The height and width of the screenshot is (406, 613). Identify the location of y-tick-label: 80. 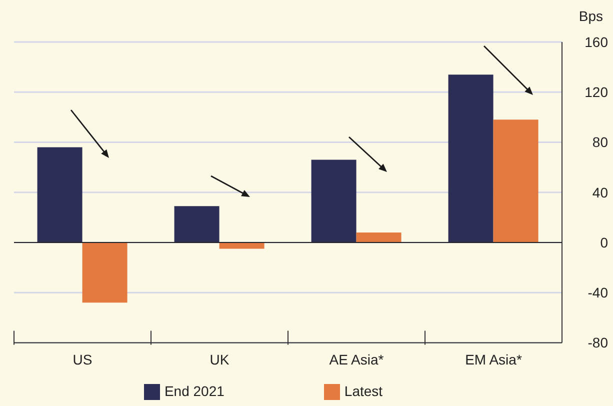
(600, 142).